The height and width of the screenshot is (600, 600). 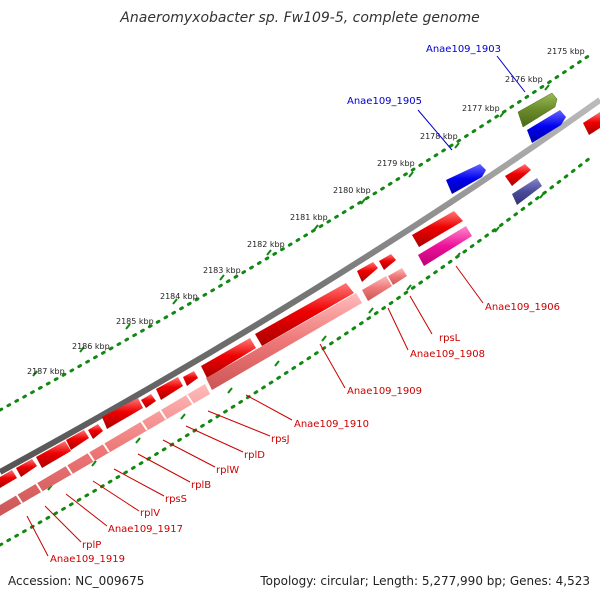 What do you see at coordinates (447, 354) in the screenshot?
I see `gene-label-anae109-1908: Anae109_1908` at bounding box center [447, 354].